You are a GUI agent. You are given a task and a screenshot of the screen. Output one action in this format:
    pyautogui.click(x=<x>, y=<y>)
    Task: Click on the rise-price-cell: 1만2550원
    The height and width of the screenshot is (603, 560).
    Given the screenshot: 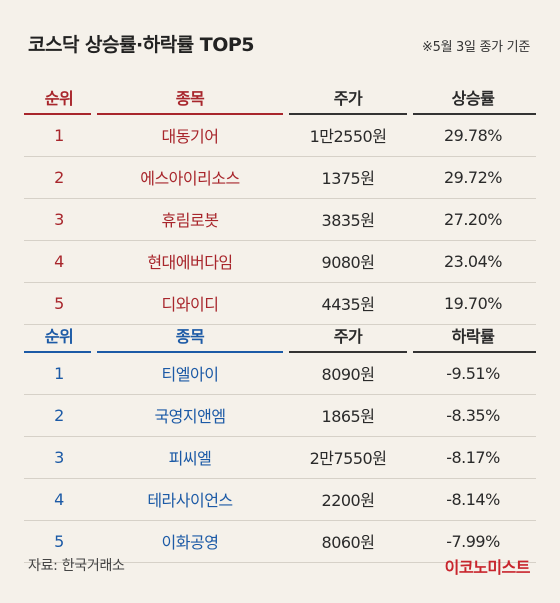 What is the action you would take?
    pyautogui.click(x=348, y=135)
    